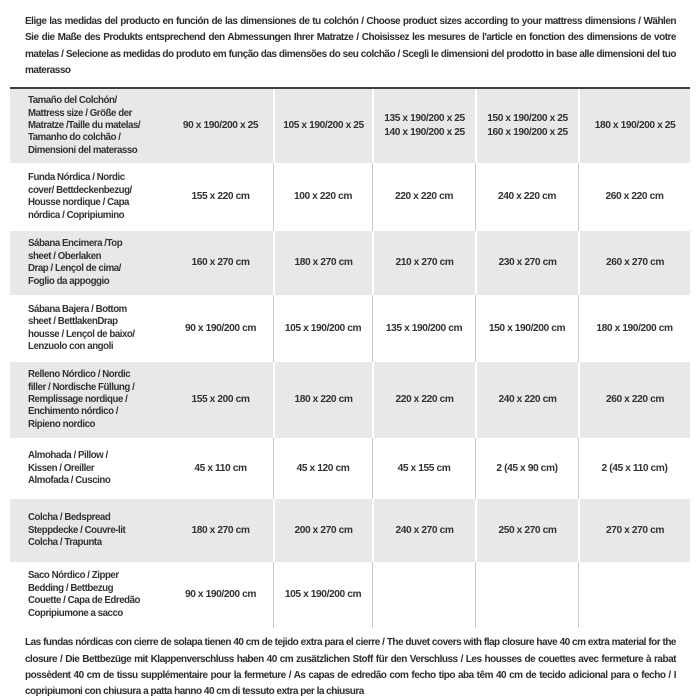  Describe the element at coordinates (220, 126) in the screenshot. I see `size-cell: 90 x 190/200 x 25` at that location.